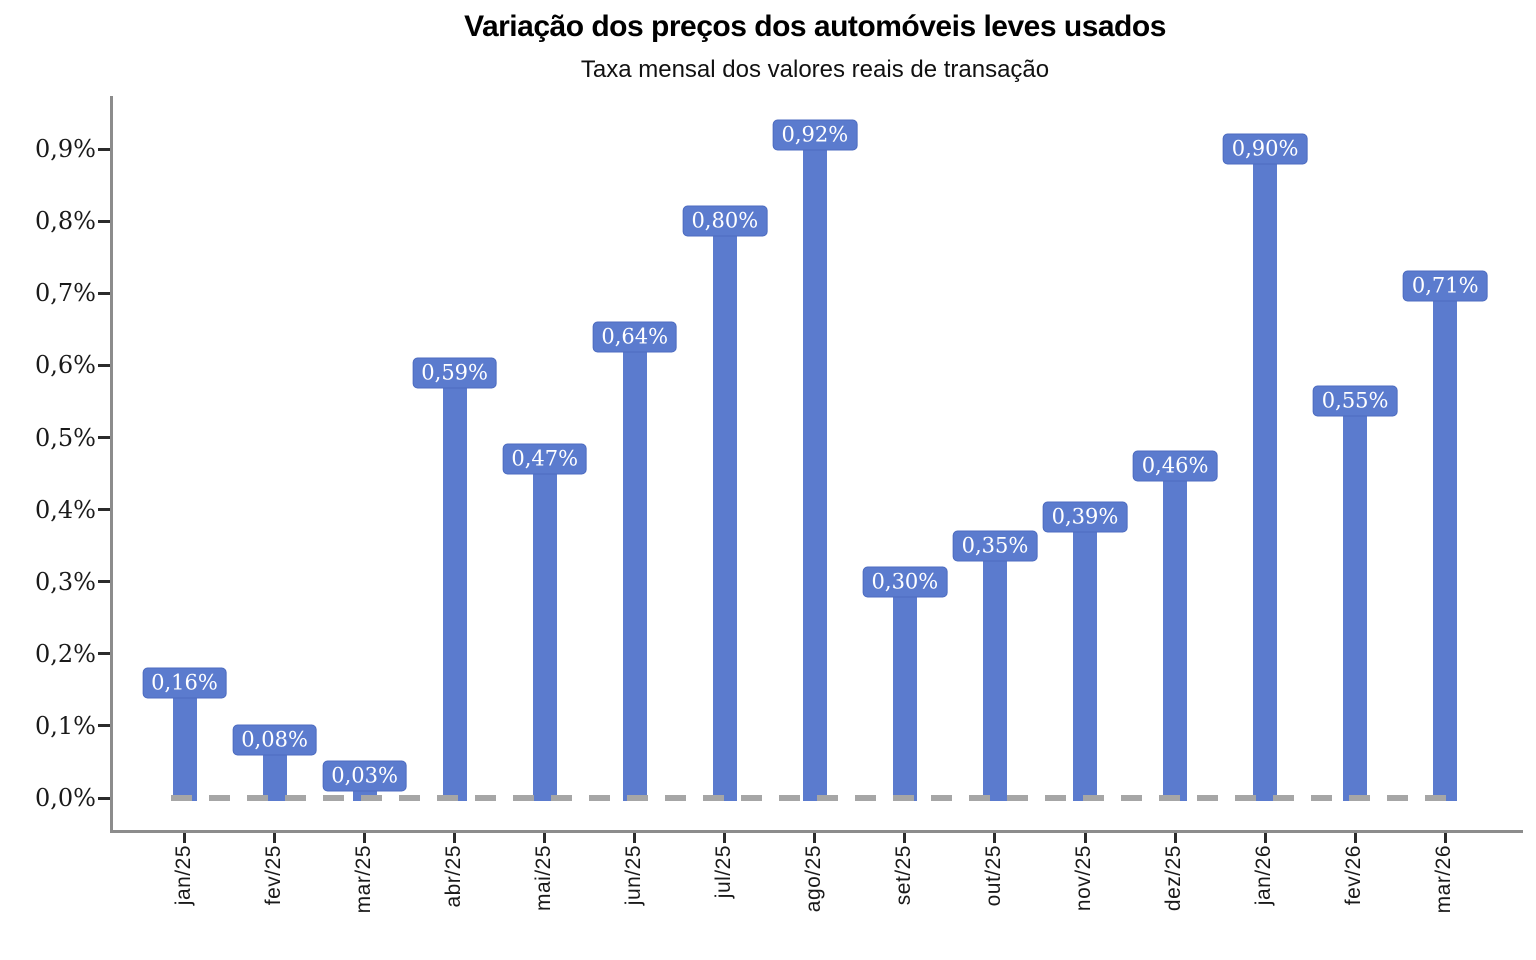 The width and height of the screenshot is (1536, 960). Describe the element at coordinates (104, 798) in the screenshot. I see `y-tick-0,0%` at that location.